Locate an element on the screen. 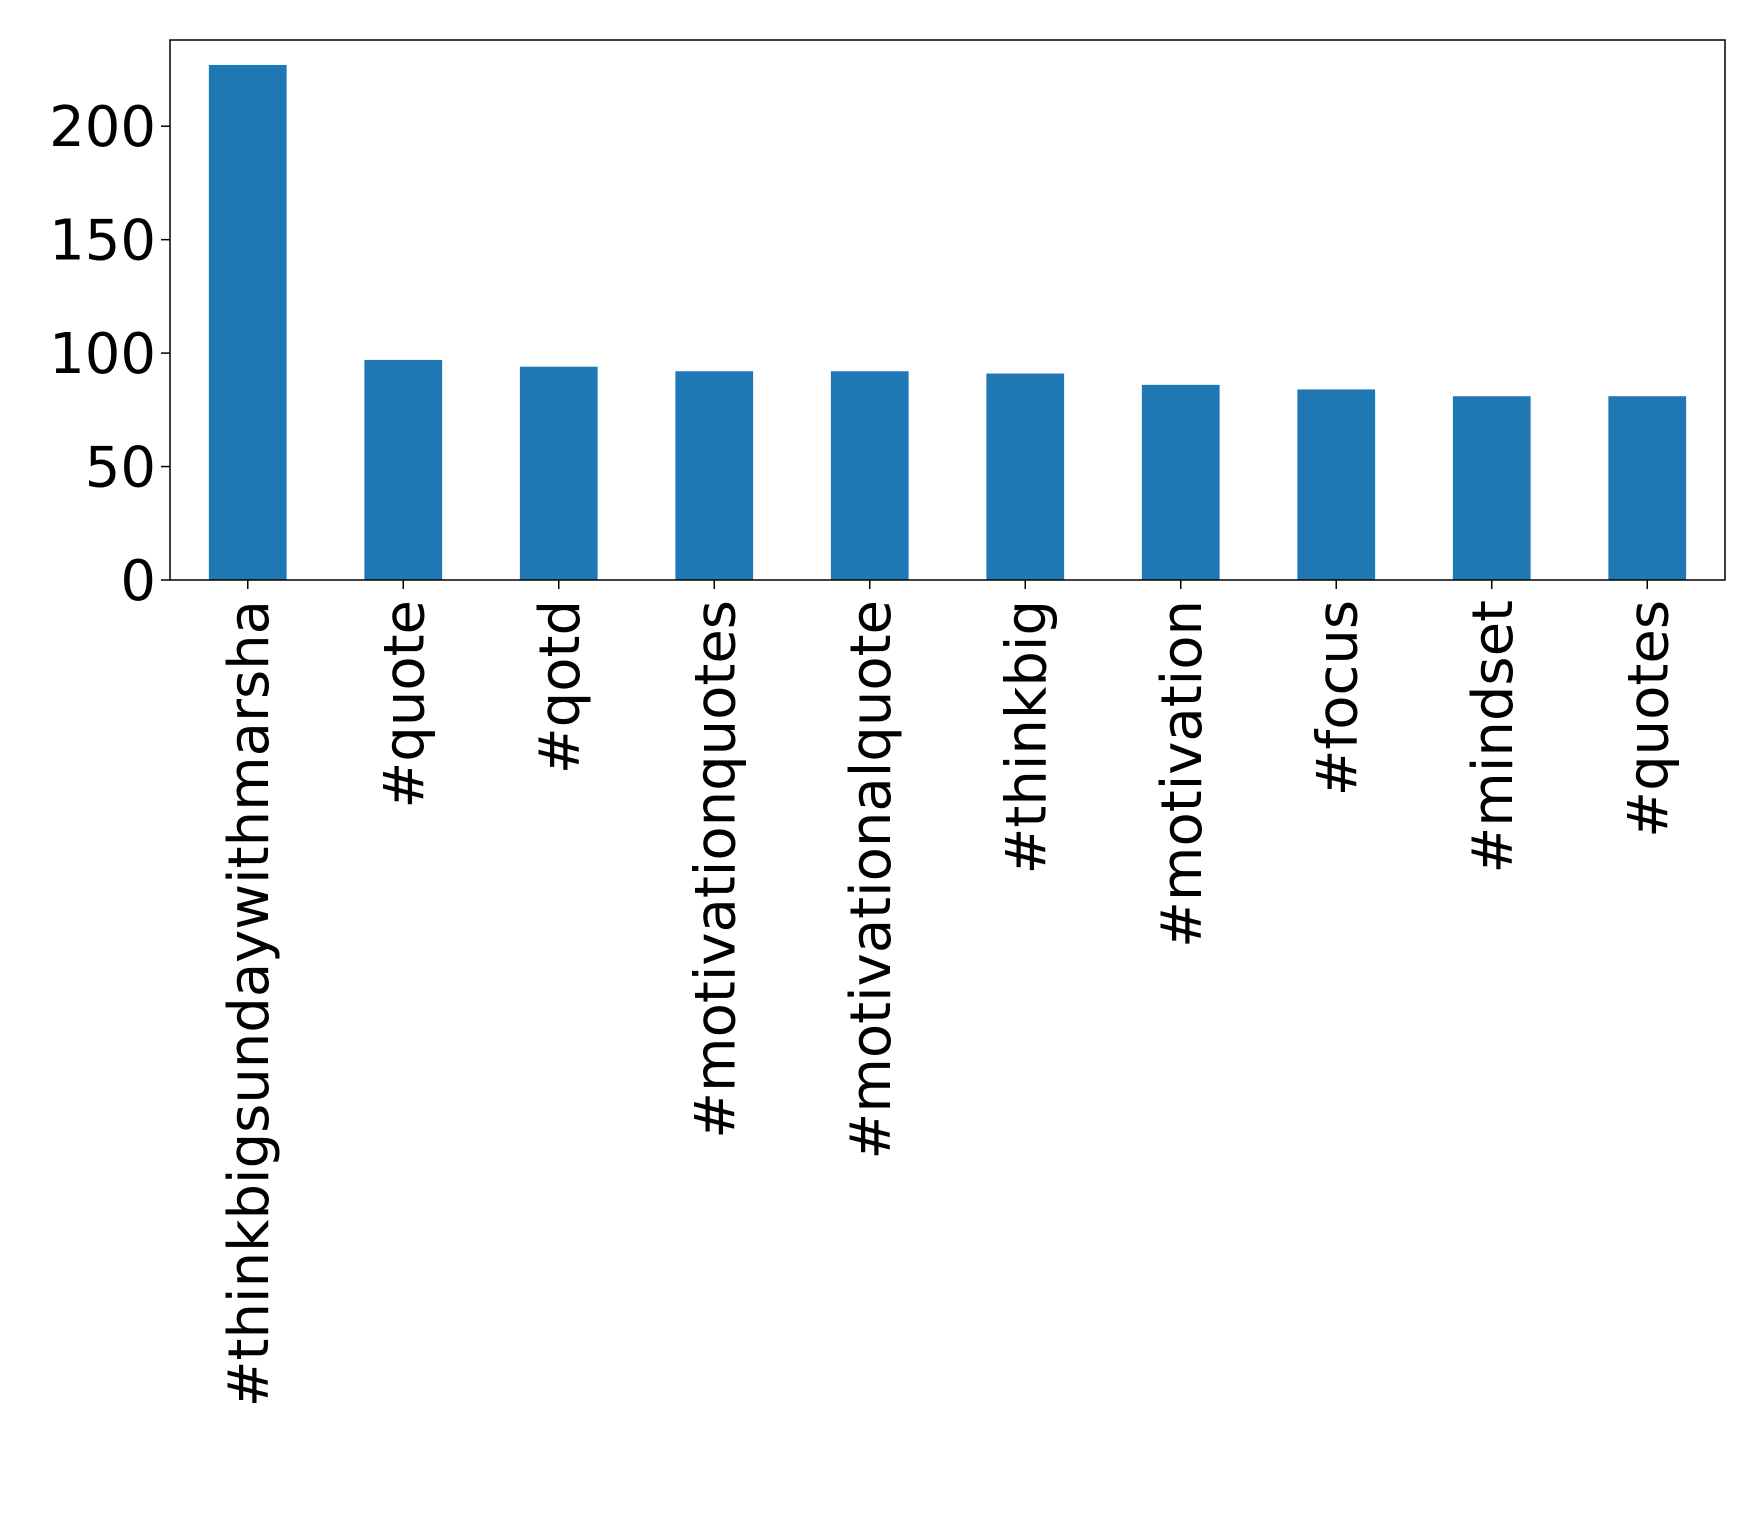 The height and width of the screenshot is (1528, 1758). y-tick-label-0: 0 is located at coordinates (138, 581).